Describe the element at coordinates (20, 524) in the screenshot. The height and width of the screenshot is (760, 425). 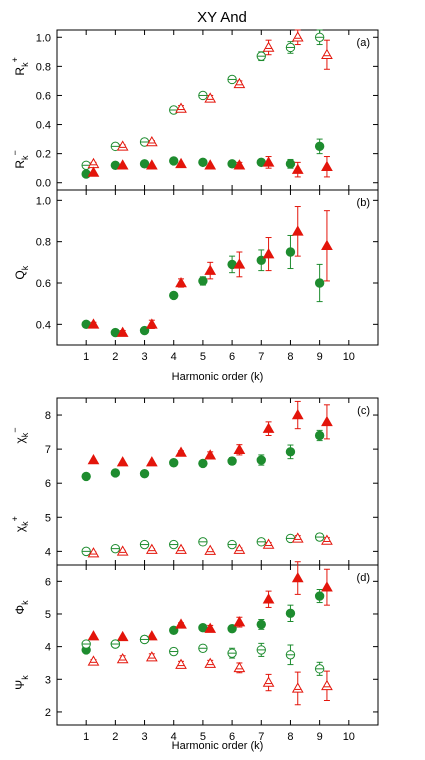
I see `y-axis-label: χk+` at that location.